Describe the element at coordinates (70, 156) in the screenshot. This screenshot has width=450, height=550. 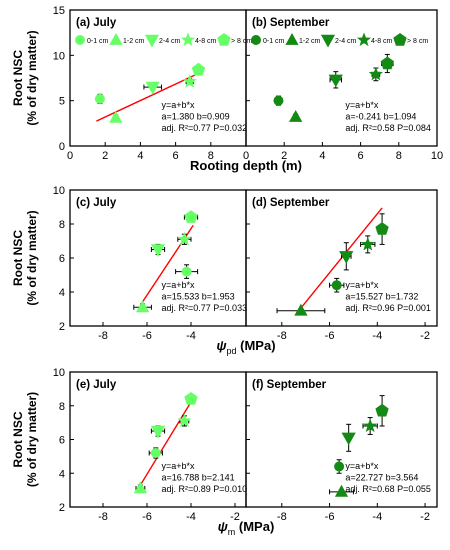
I see `x-tick-label: 0` at that location.